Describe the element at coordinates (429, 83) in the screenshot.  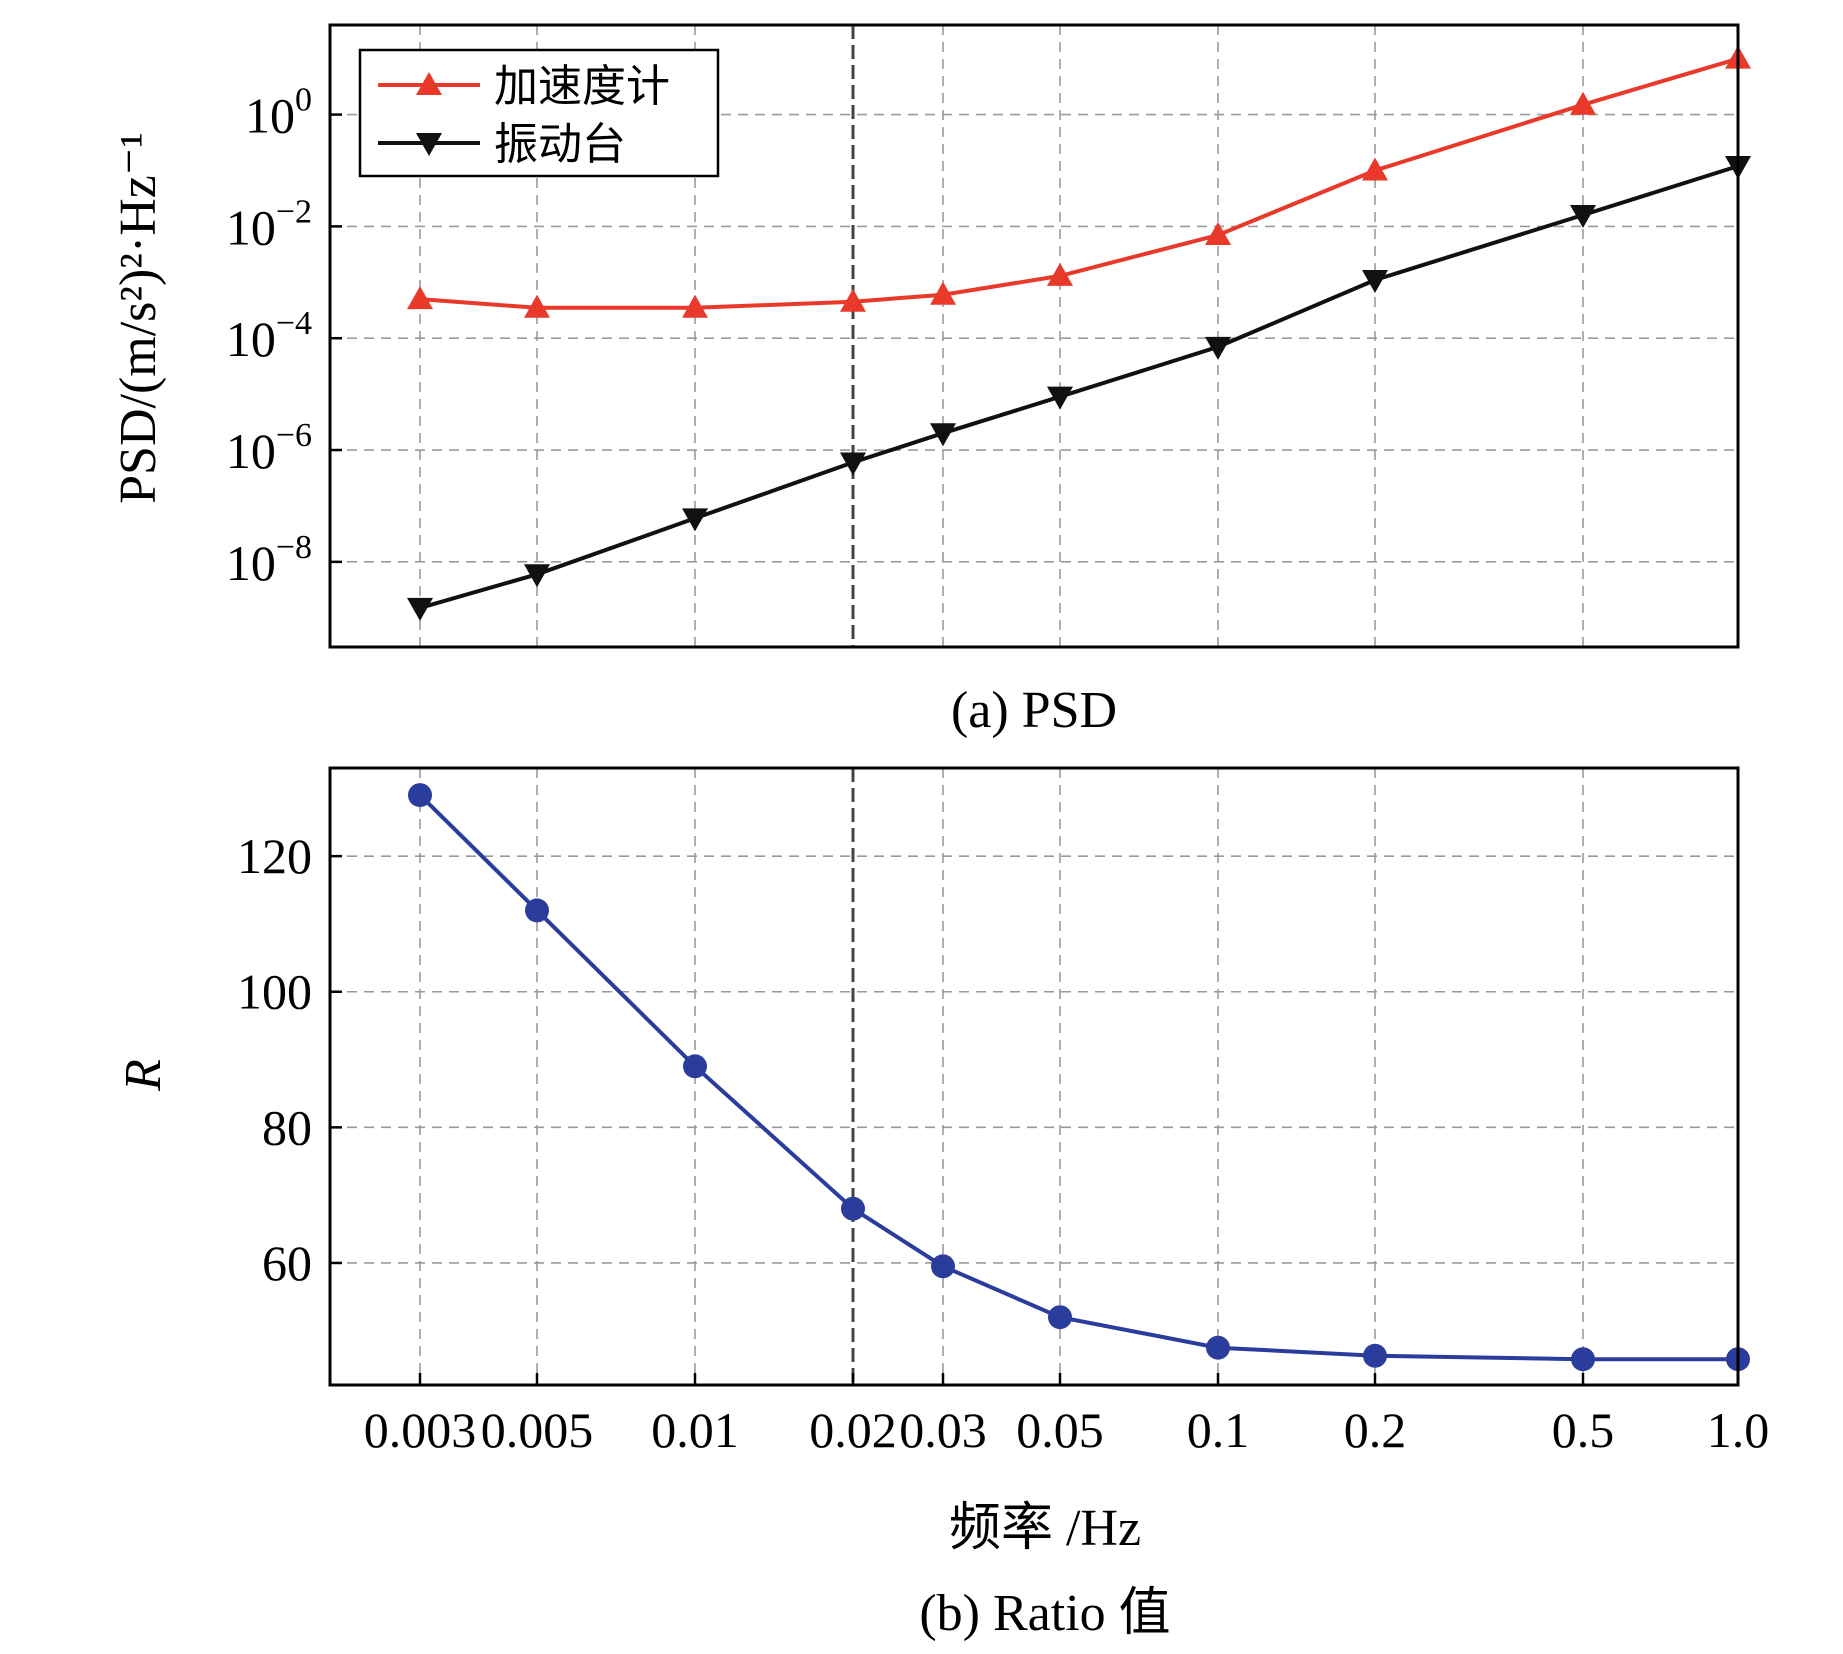
I see `legend-marker-accelerometer` at that location.